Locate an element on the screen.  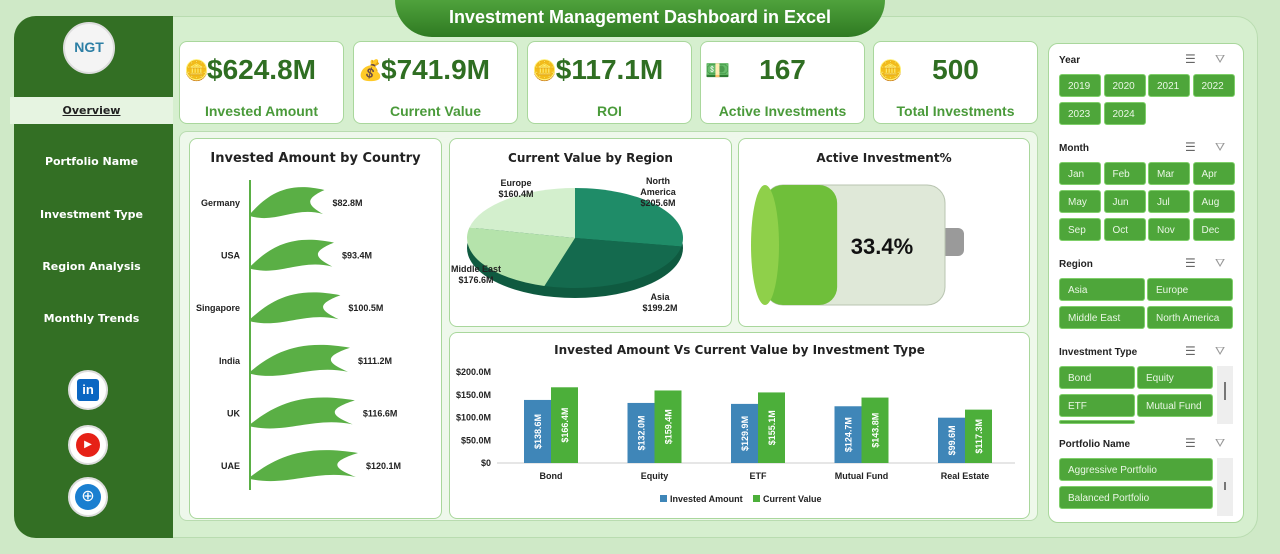
pie-label: North America $205.6M is located at coordinates (658, 192).